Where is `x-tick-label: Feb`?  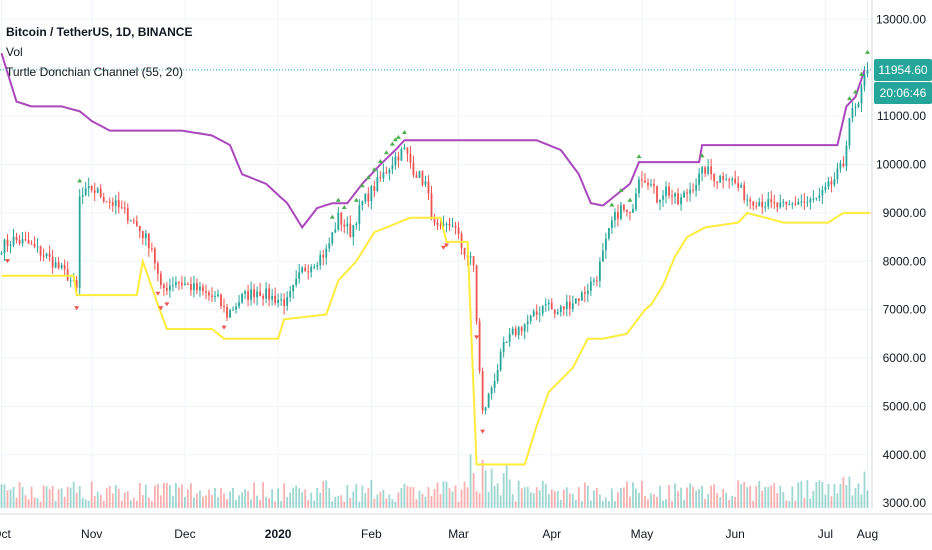
x-tick-label: Feb is located at coordinates (371, 534).